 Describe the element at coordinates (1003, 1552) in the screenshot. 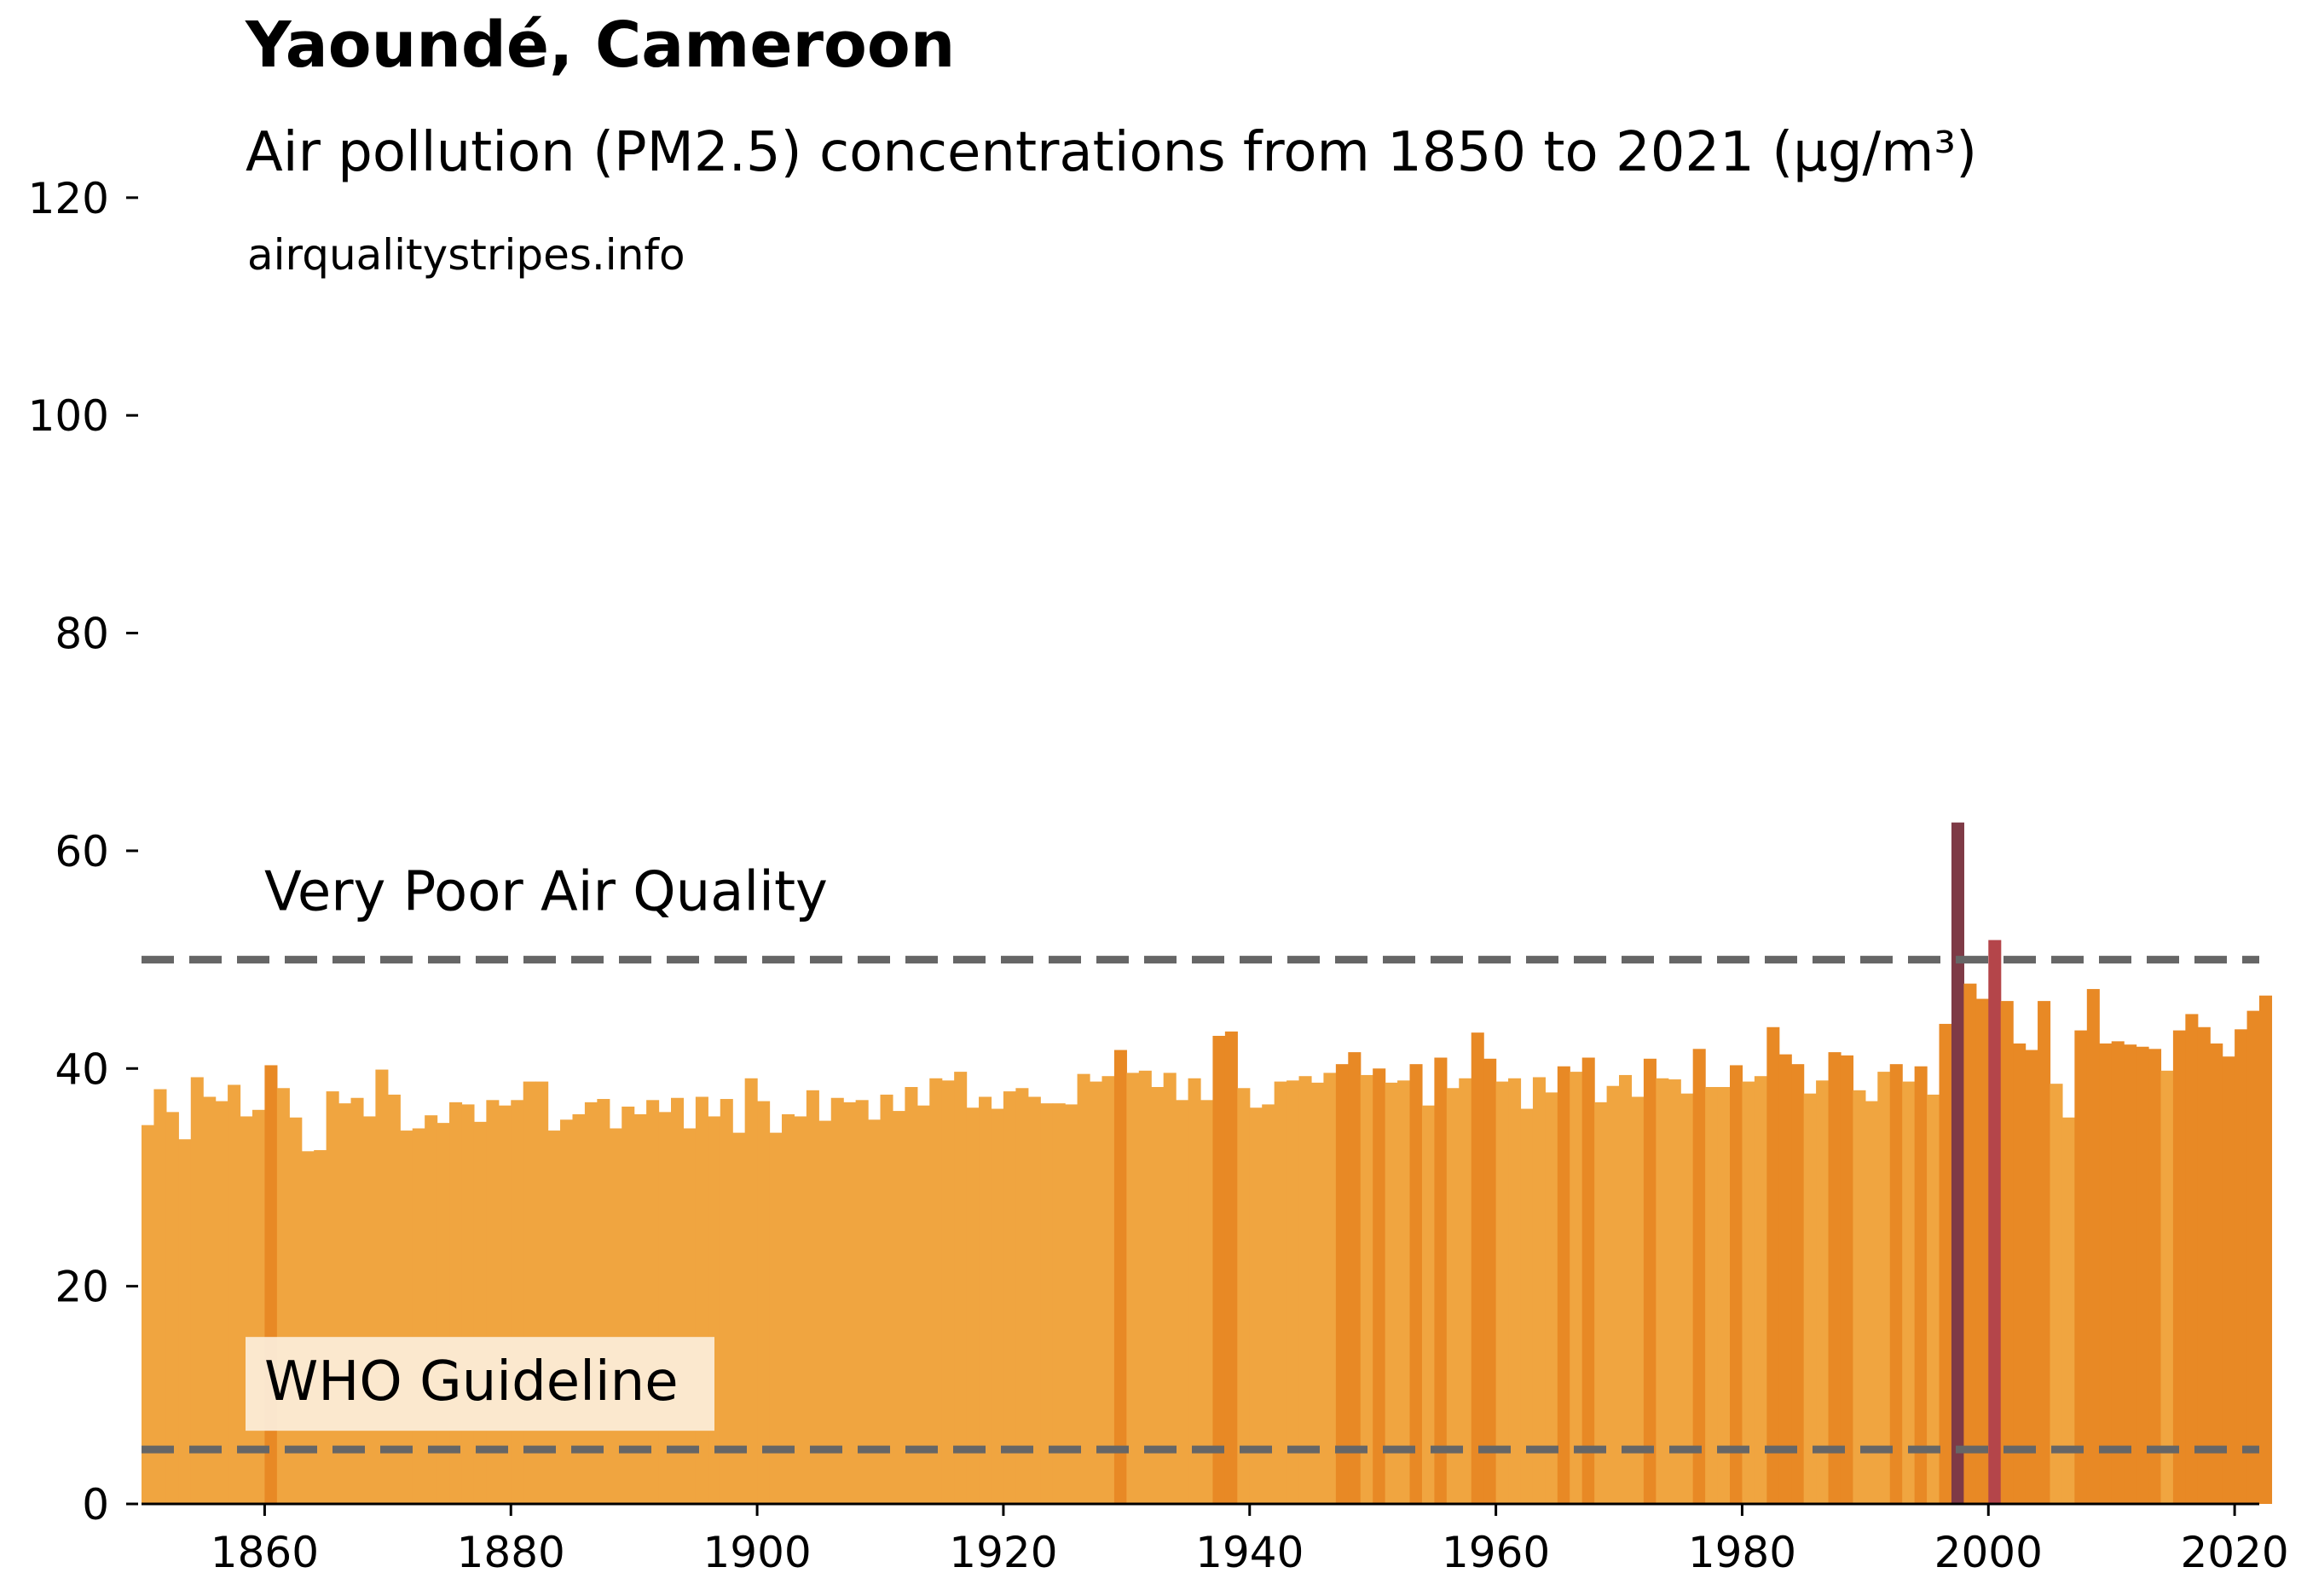

I see `x-tick-label-1920: 1920` at that location.